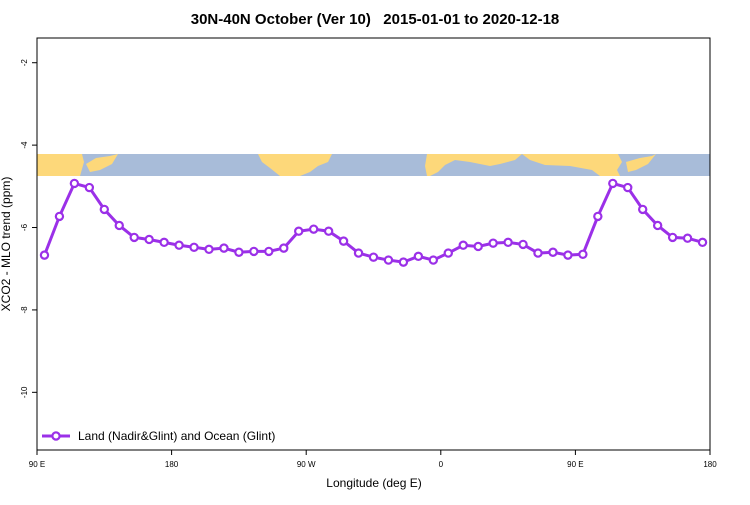 This screenshot has width=750, height=505. What do you see at coordinates (24, 227) in the screenshot?
I see `y-tick-label: -6` at bounding box center [24, 227].